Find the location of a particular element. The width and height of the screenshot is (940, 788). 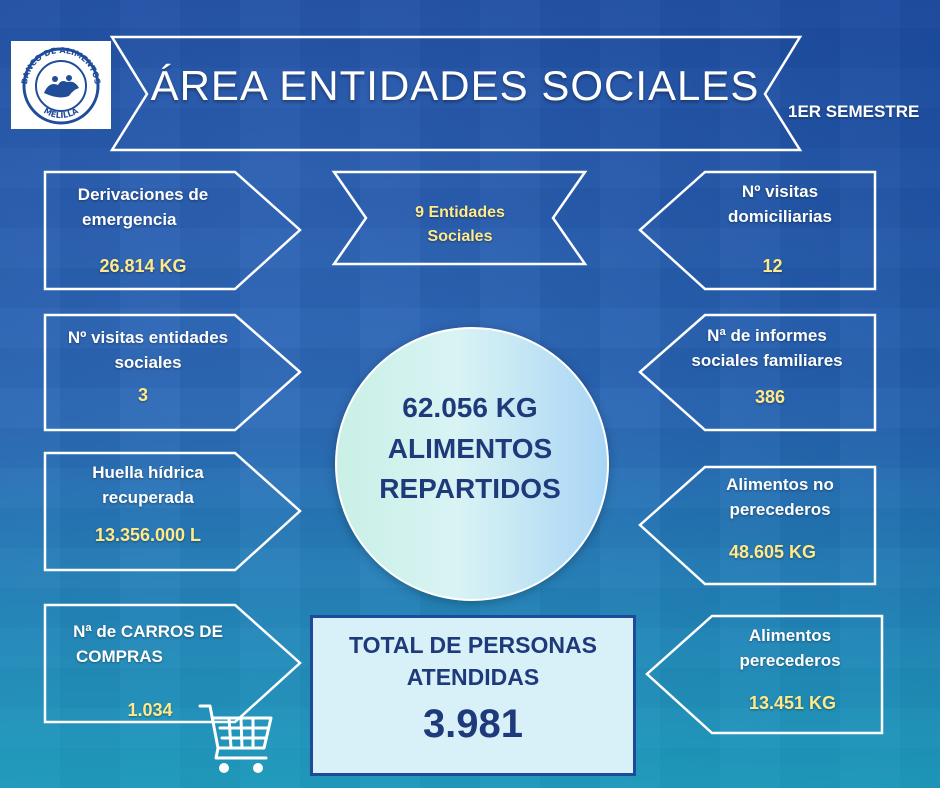

visitas-domiciliarias-label: Nº visitas domiciliarias is located at coordinates (780, 204).